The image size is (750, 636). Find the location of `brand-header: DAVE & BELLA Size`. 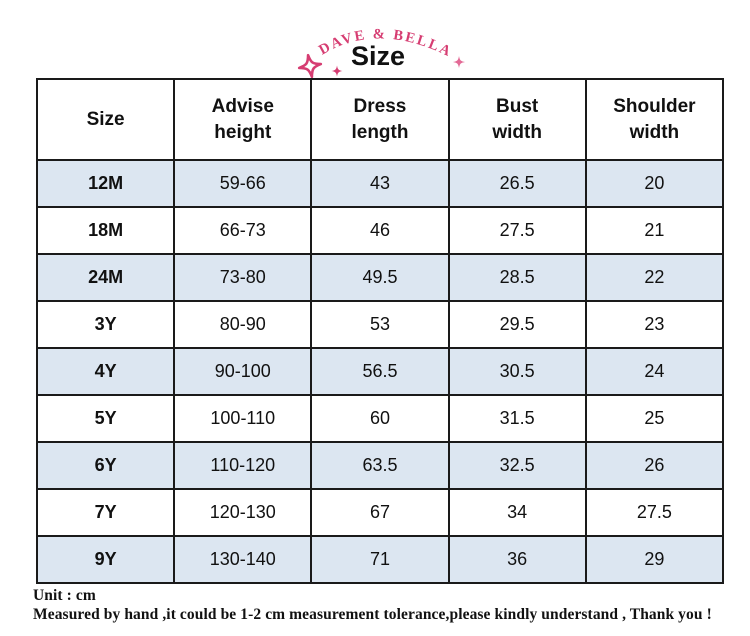

brand-header: DAVE & BELLA Size is located at coordinates (381, 52).